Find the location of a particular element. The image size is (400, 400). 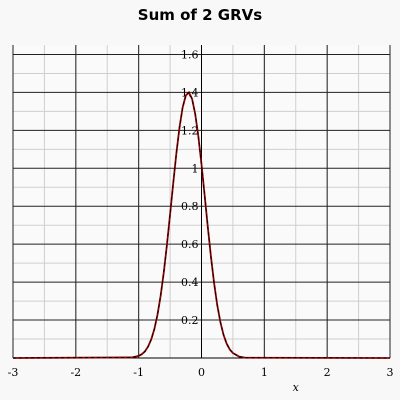

x-tick-label: 0 is located at coordinates (201, 372).